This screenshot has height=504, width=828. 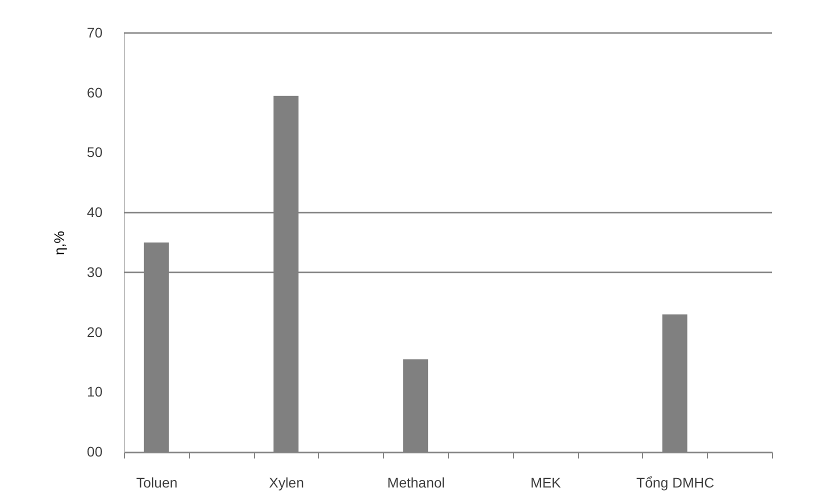 I want to click on x-tick-label: Xylen, so click(x=286, y=482).